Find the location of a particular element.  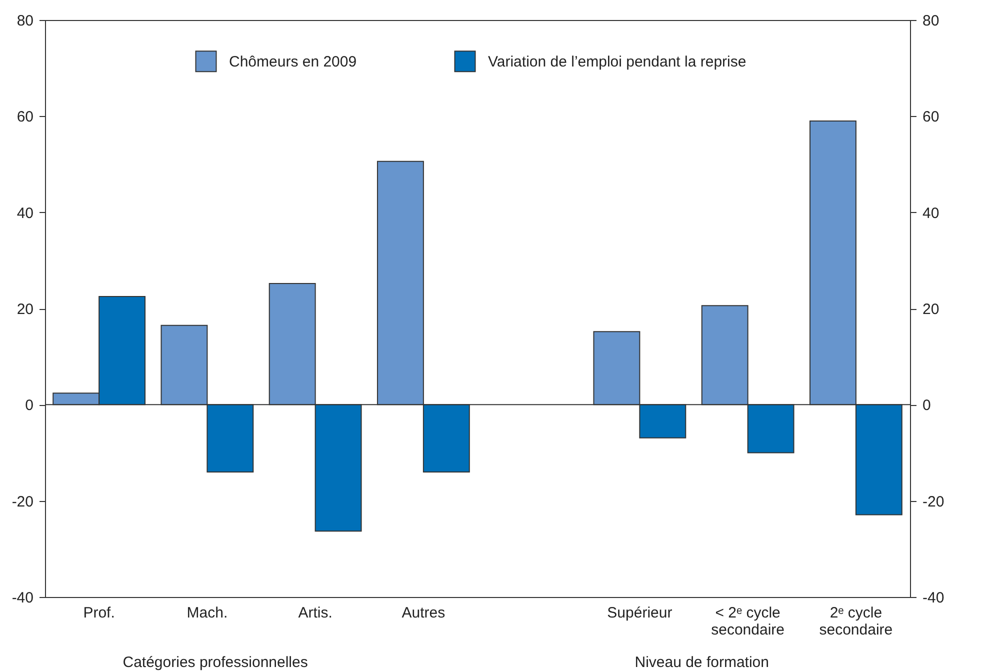

x-tick-label: Autres is located at coordinates (424, 613).